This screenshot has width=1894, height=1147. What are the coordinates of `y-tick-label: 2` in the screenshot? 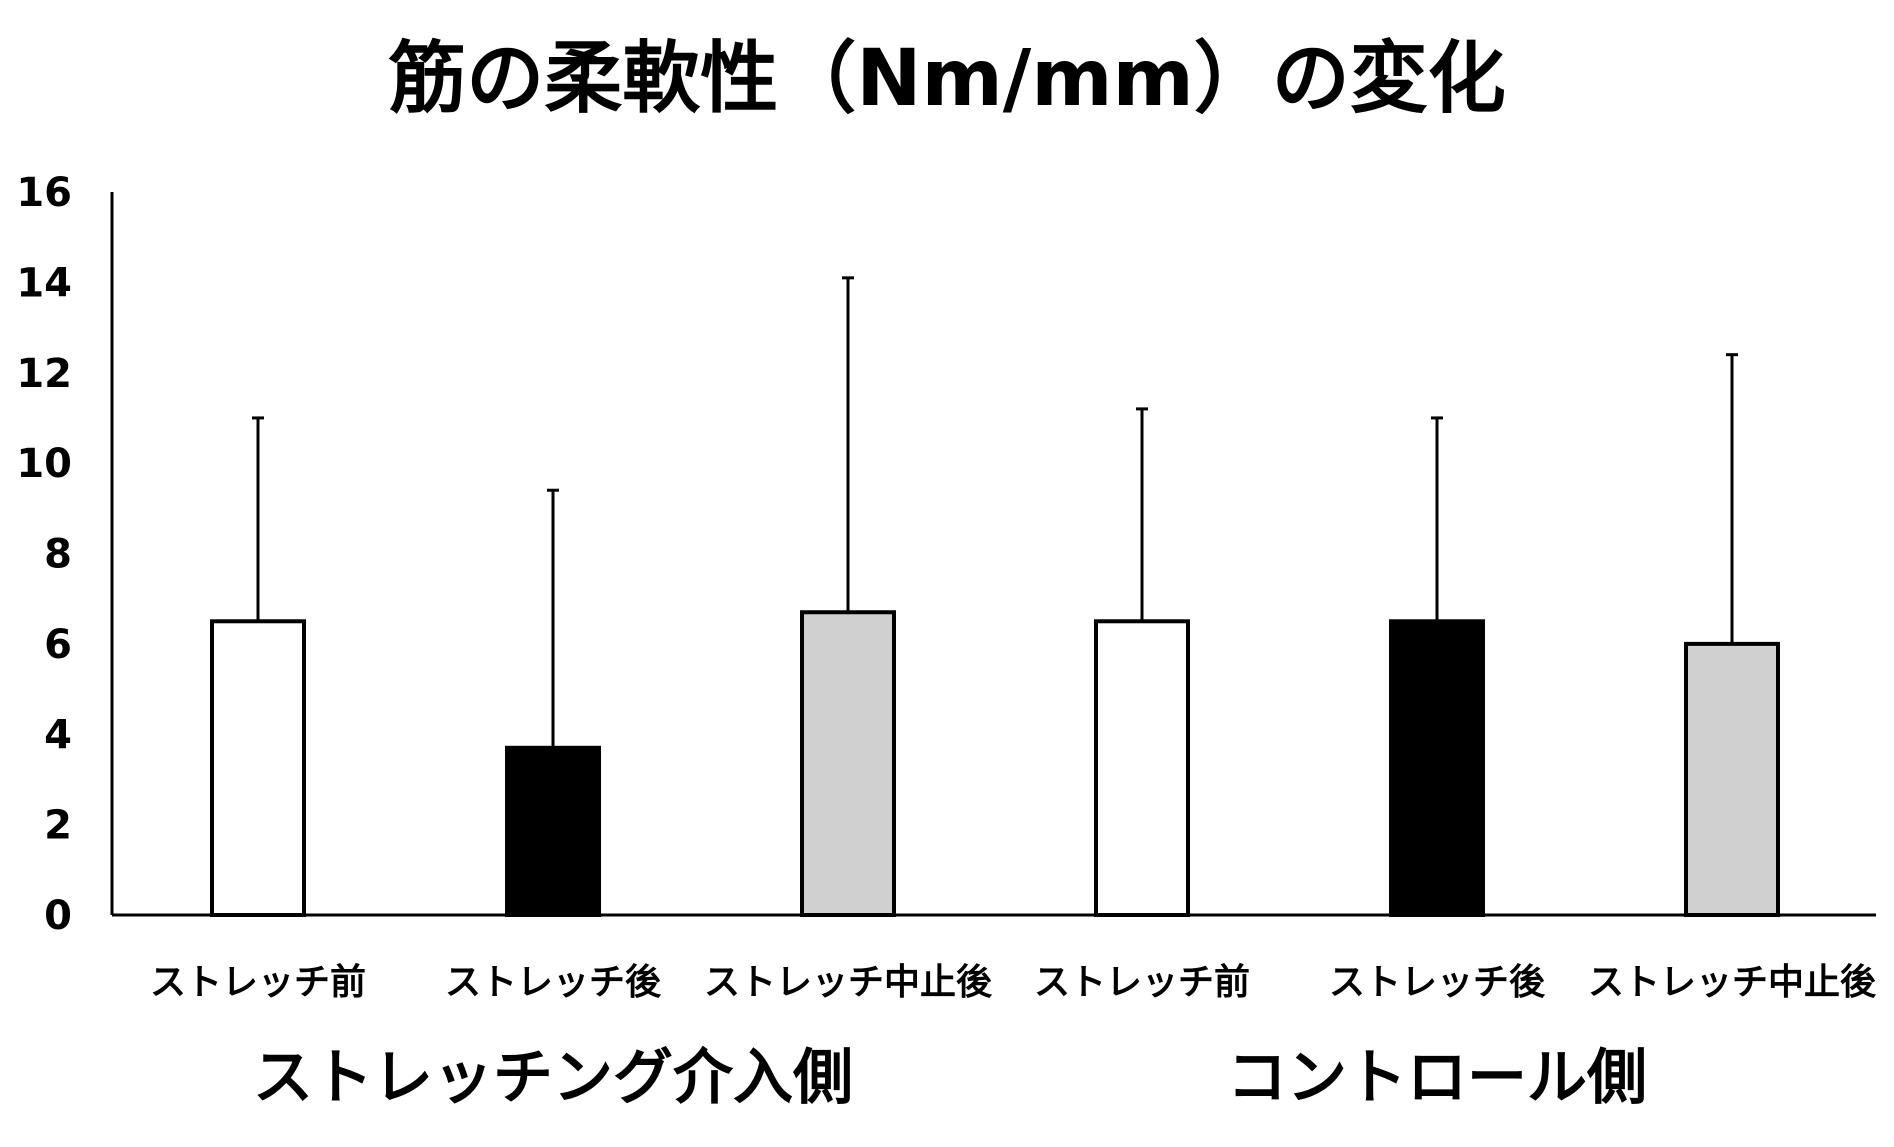 It's located at (58, 826).